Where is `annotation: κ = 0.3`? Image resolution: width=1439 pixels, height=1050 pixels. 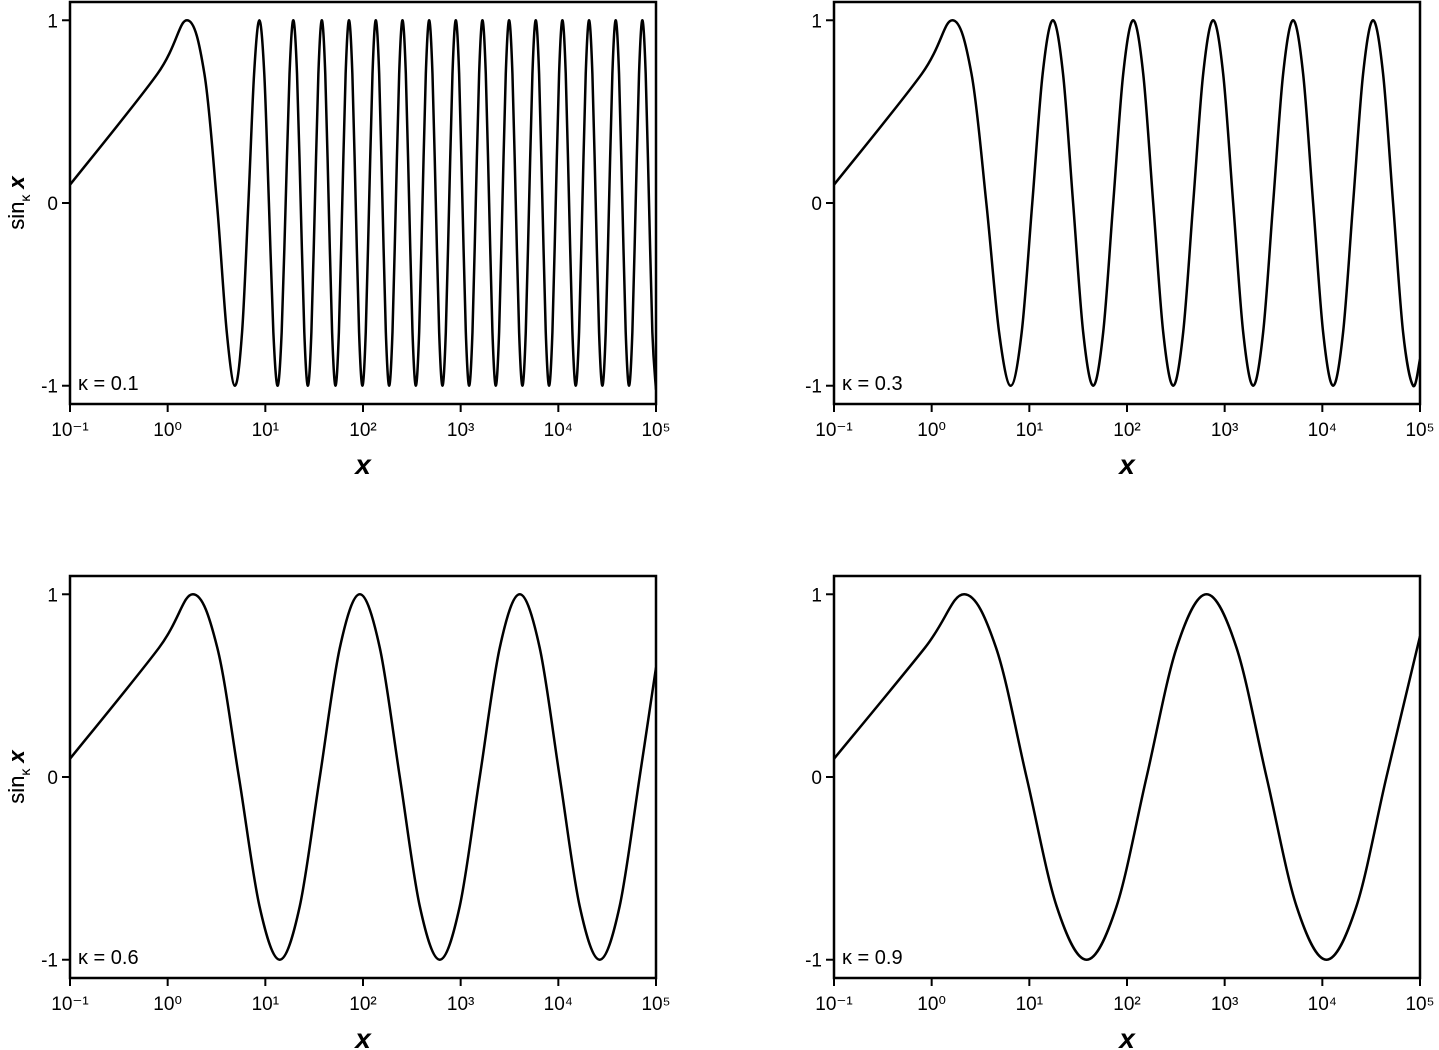 annotation: κ = 0.3 is located at coordinates (872, 384).